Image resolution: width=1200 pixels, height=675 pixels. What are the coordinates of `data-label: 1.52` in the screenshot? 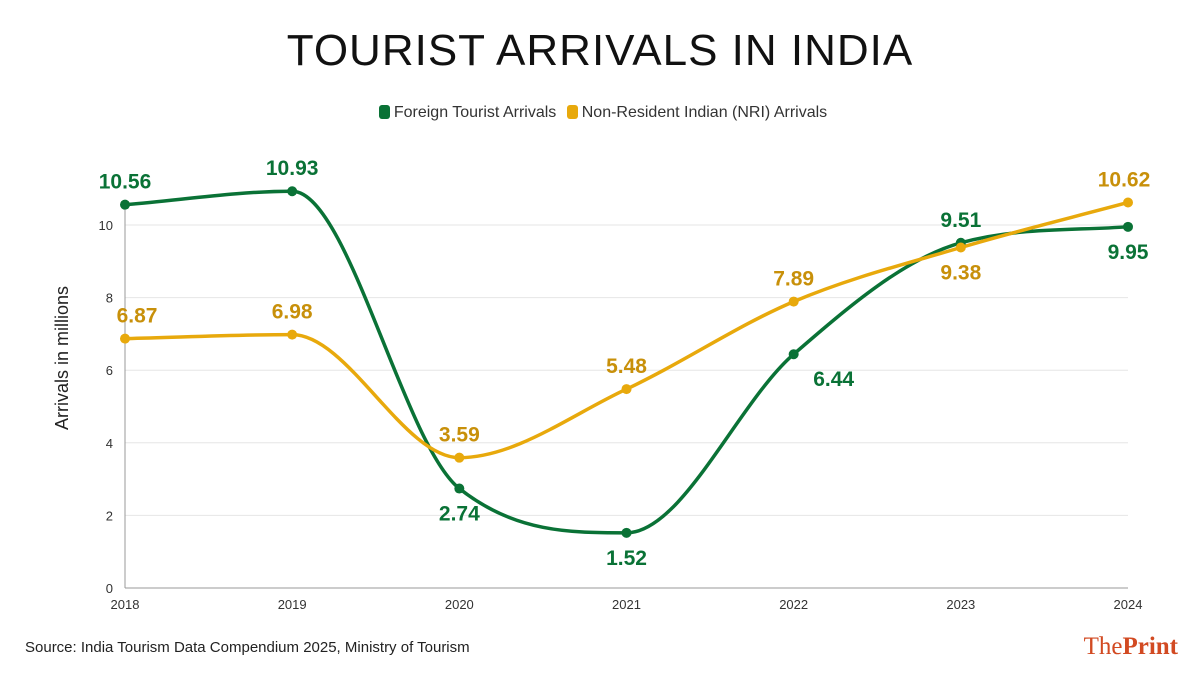 It's located at (626, 558).